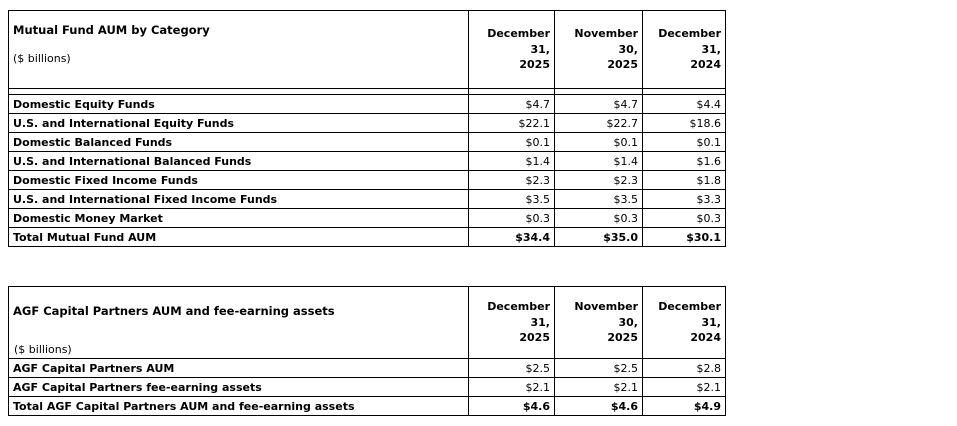  I want to click on value-cell: $22.7, so click(598, 123).